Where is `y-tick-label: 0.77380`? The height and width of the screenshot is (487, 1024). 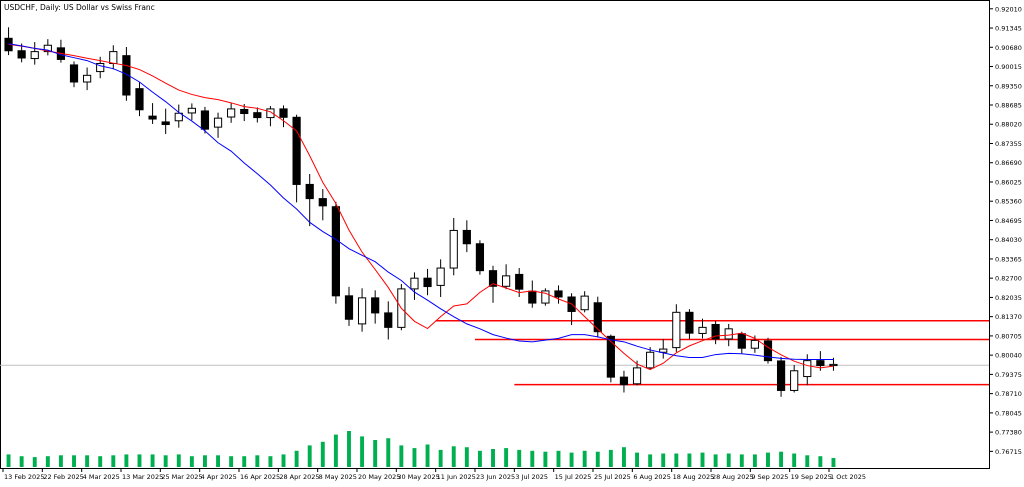 y-tick-label: 0.77380 is located at coordinates (1008, 433).